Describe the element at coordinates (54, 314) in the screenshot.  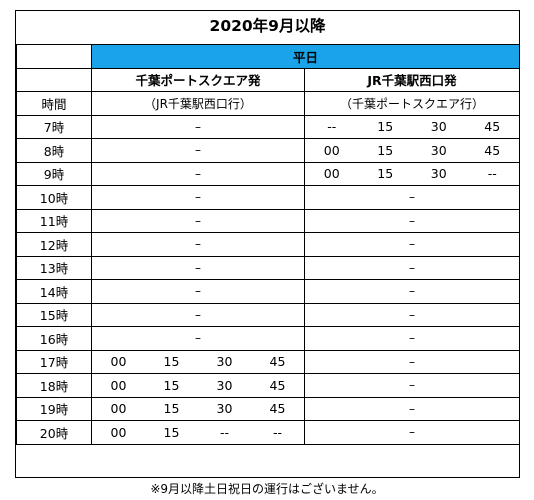
I see `hour-label: 15時` at that location.